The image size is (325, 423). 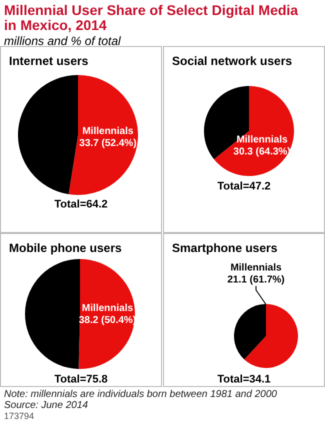 I want to click on data-label: 33.7 (52.4%), so click(x=108, y=144).